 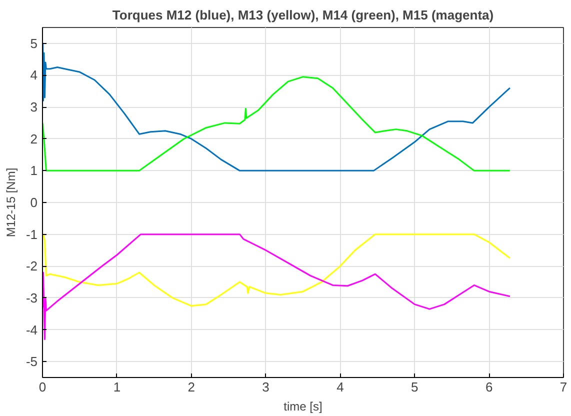 I want to click on x-tick-label: 4, so click(x=340, y=387).